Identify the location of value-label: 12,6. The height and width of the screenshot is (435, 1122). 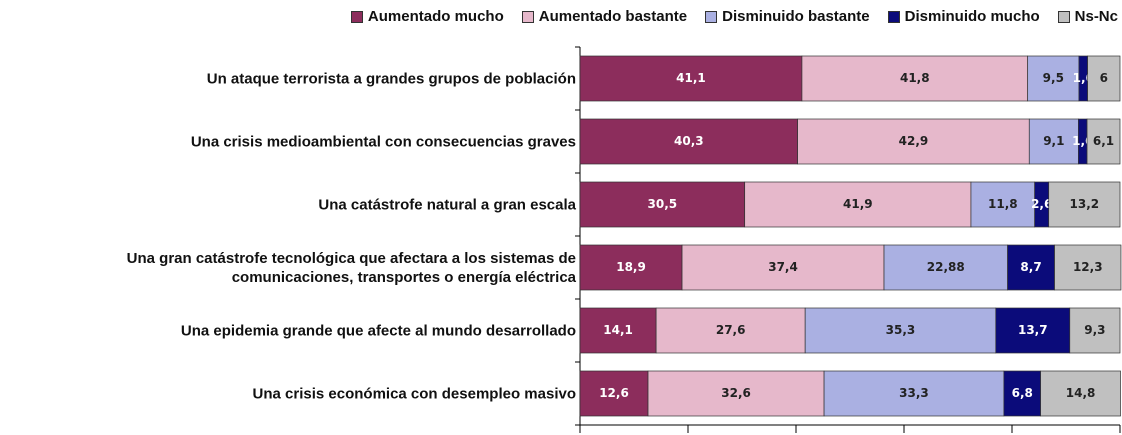
(614, 393).